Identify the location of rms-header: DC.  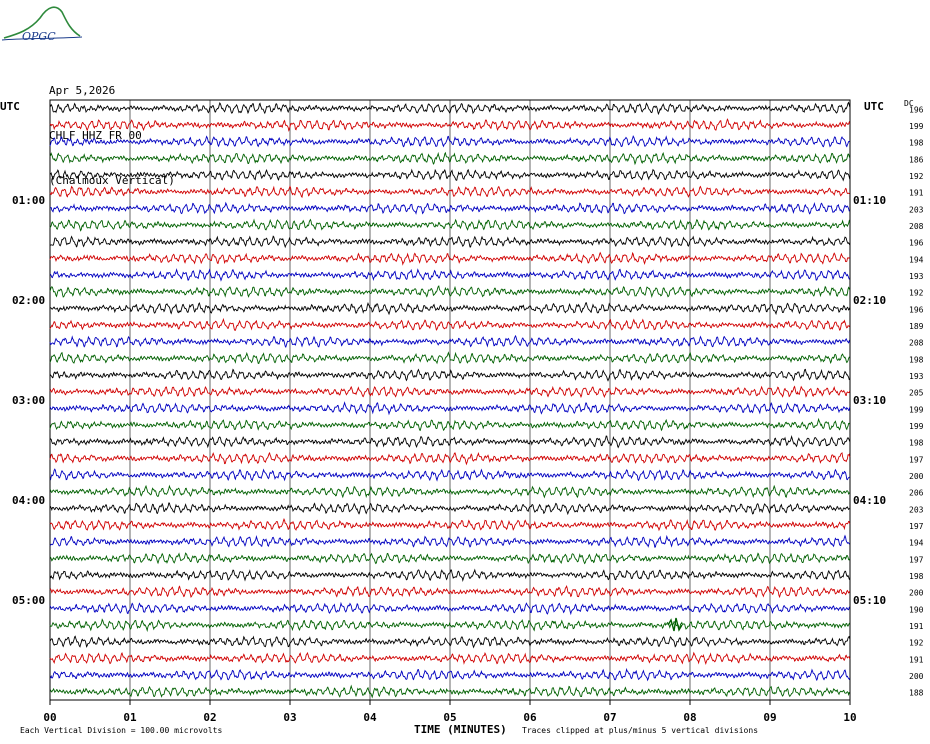
(909, 103).